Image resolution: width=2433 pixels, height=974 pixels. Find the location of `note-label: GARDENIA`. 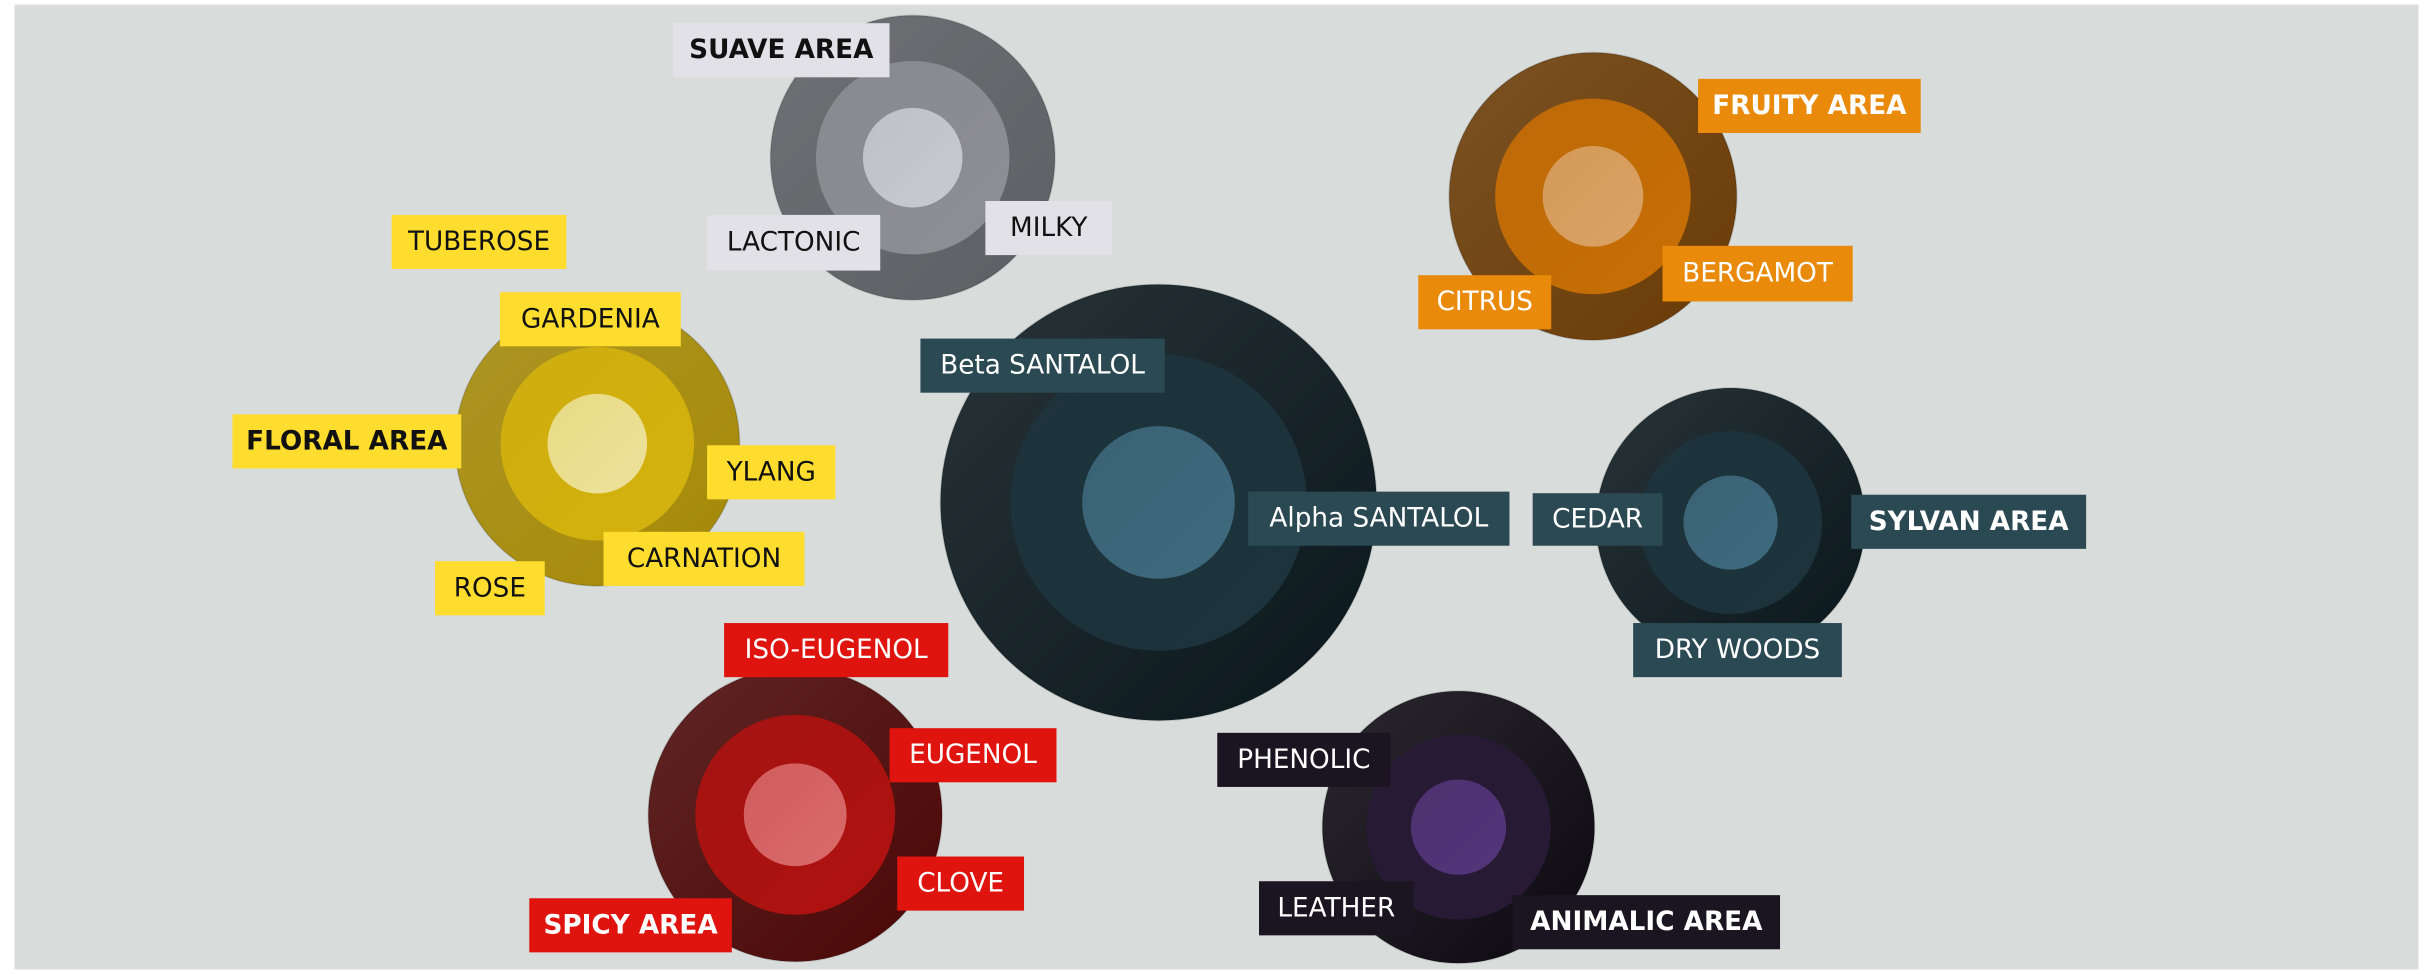

note-label: GARDENIA is located at coordinates (590, 319).